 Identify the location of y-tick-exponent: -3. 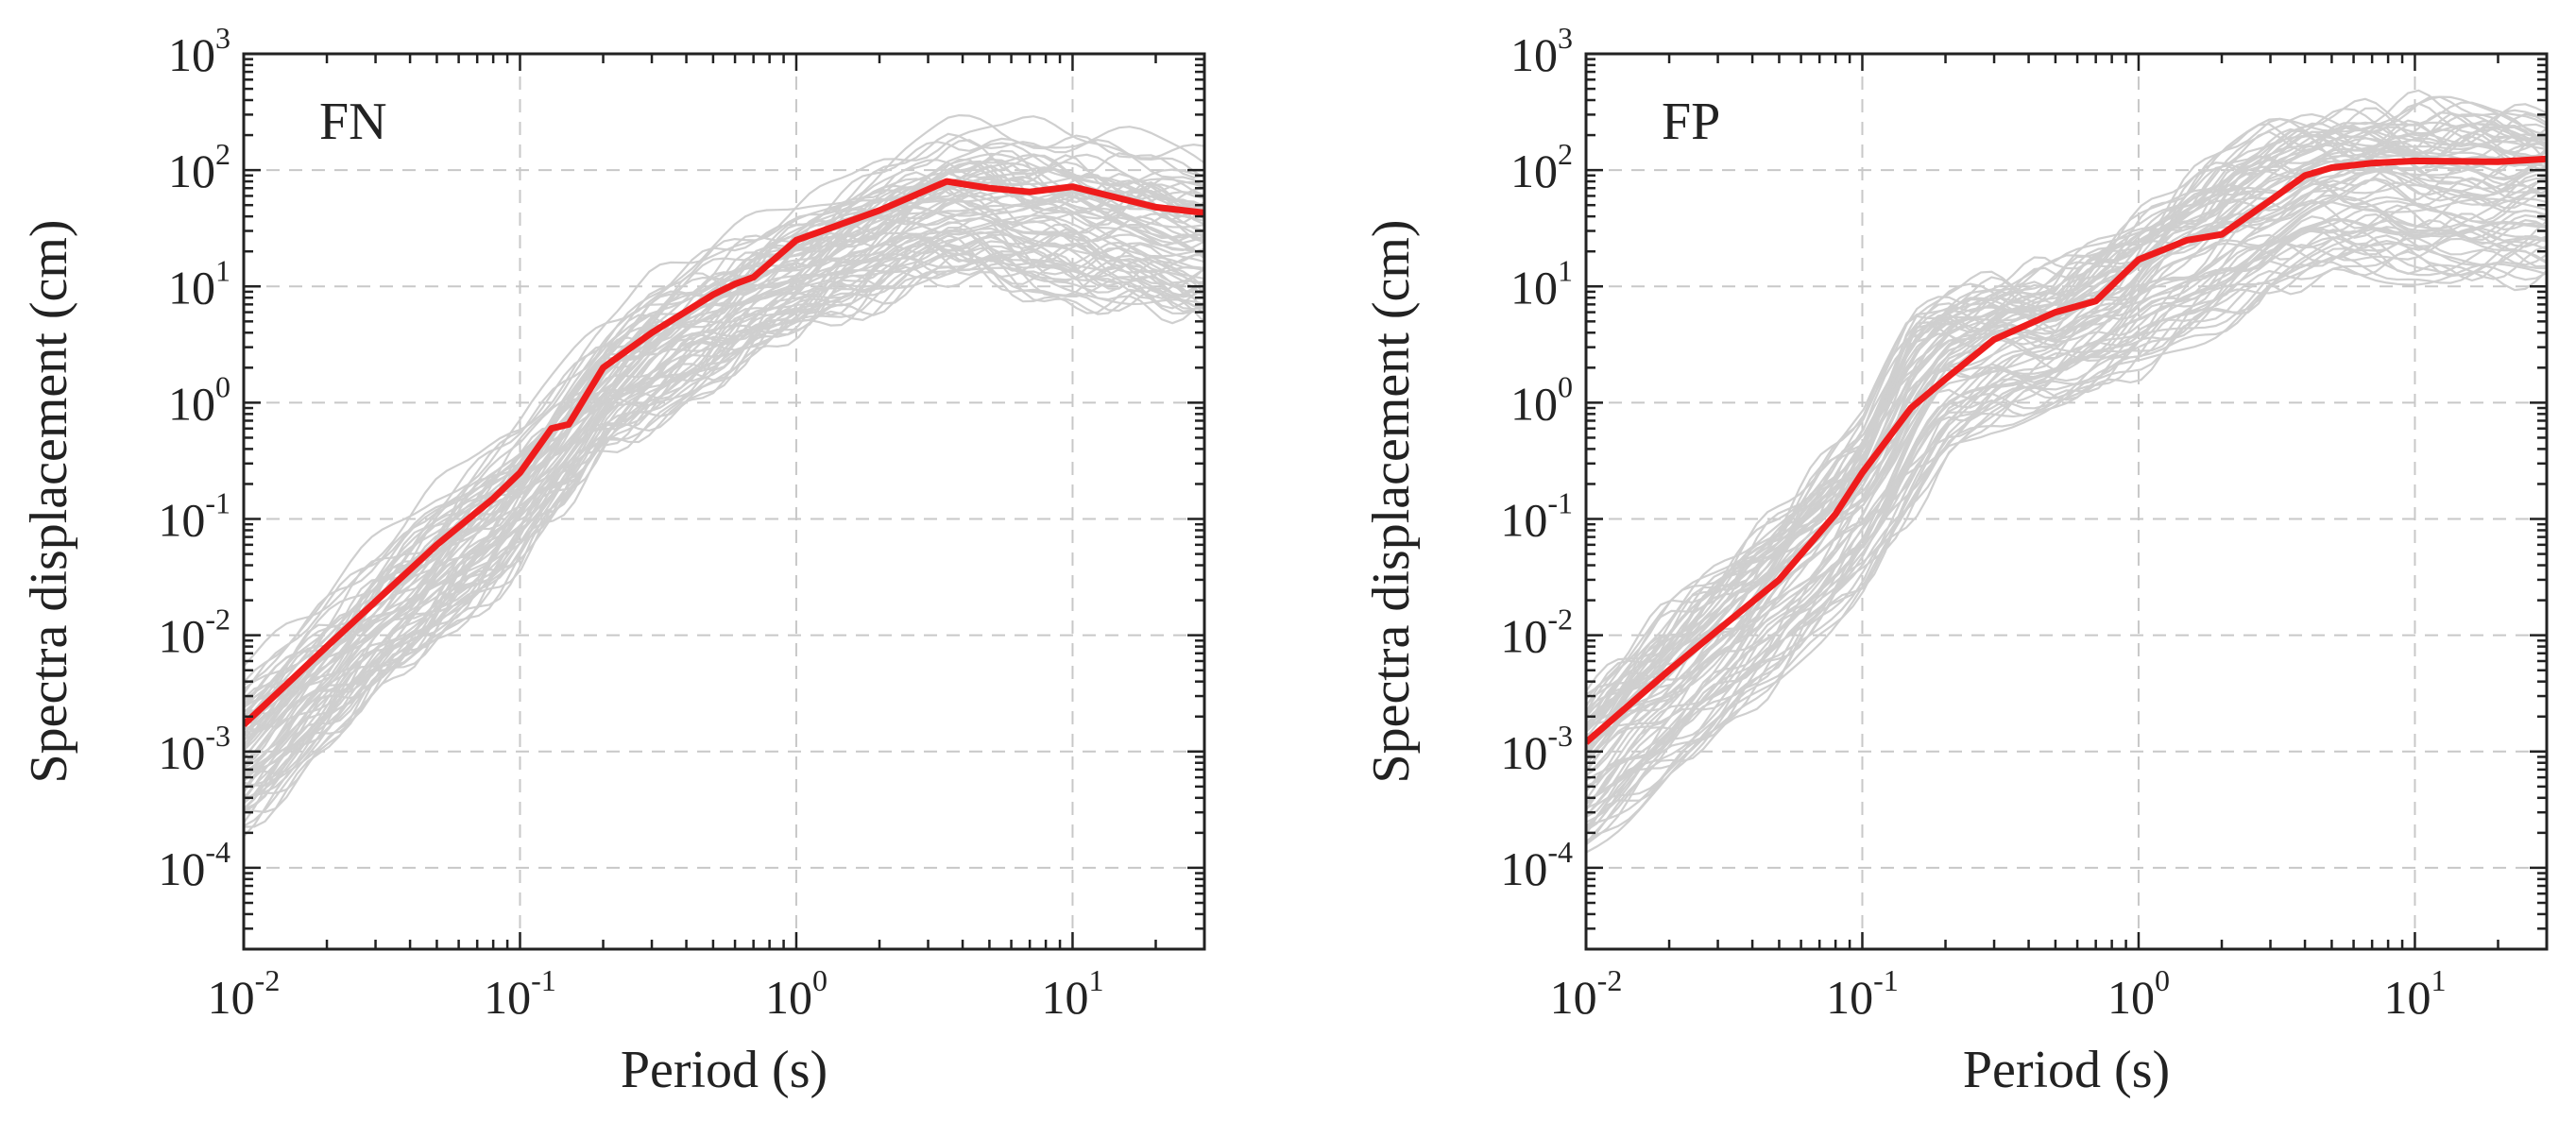
(218, 736).